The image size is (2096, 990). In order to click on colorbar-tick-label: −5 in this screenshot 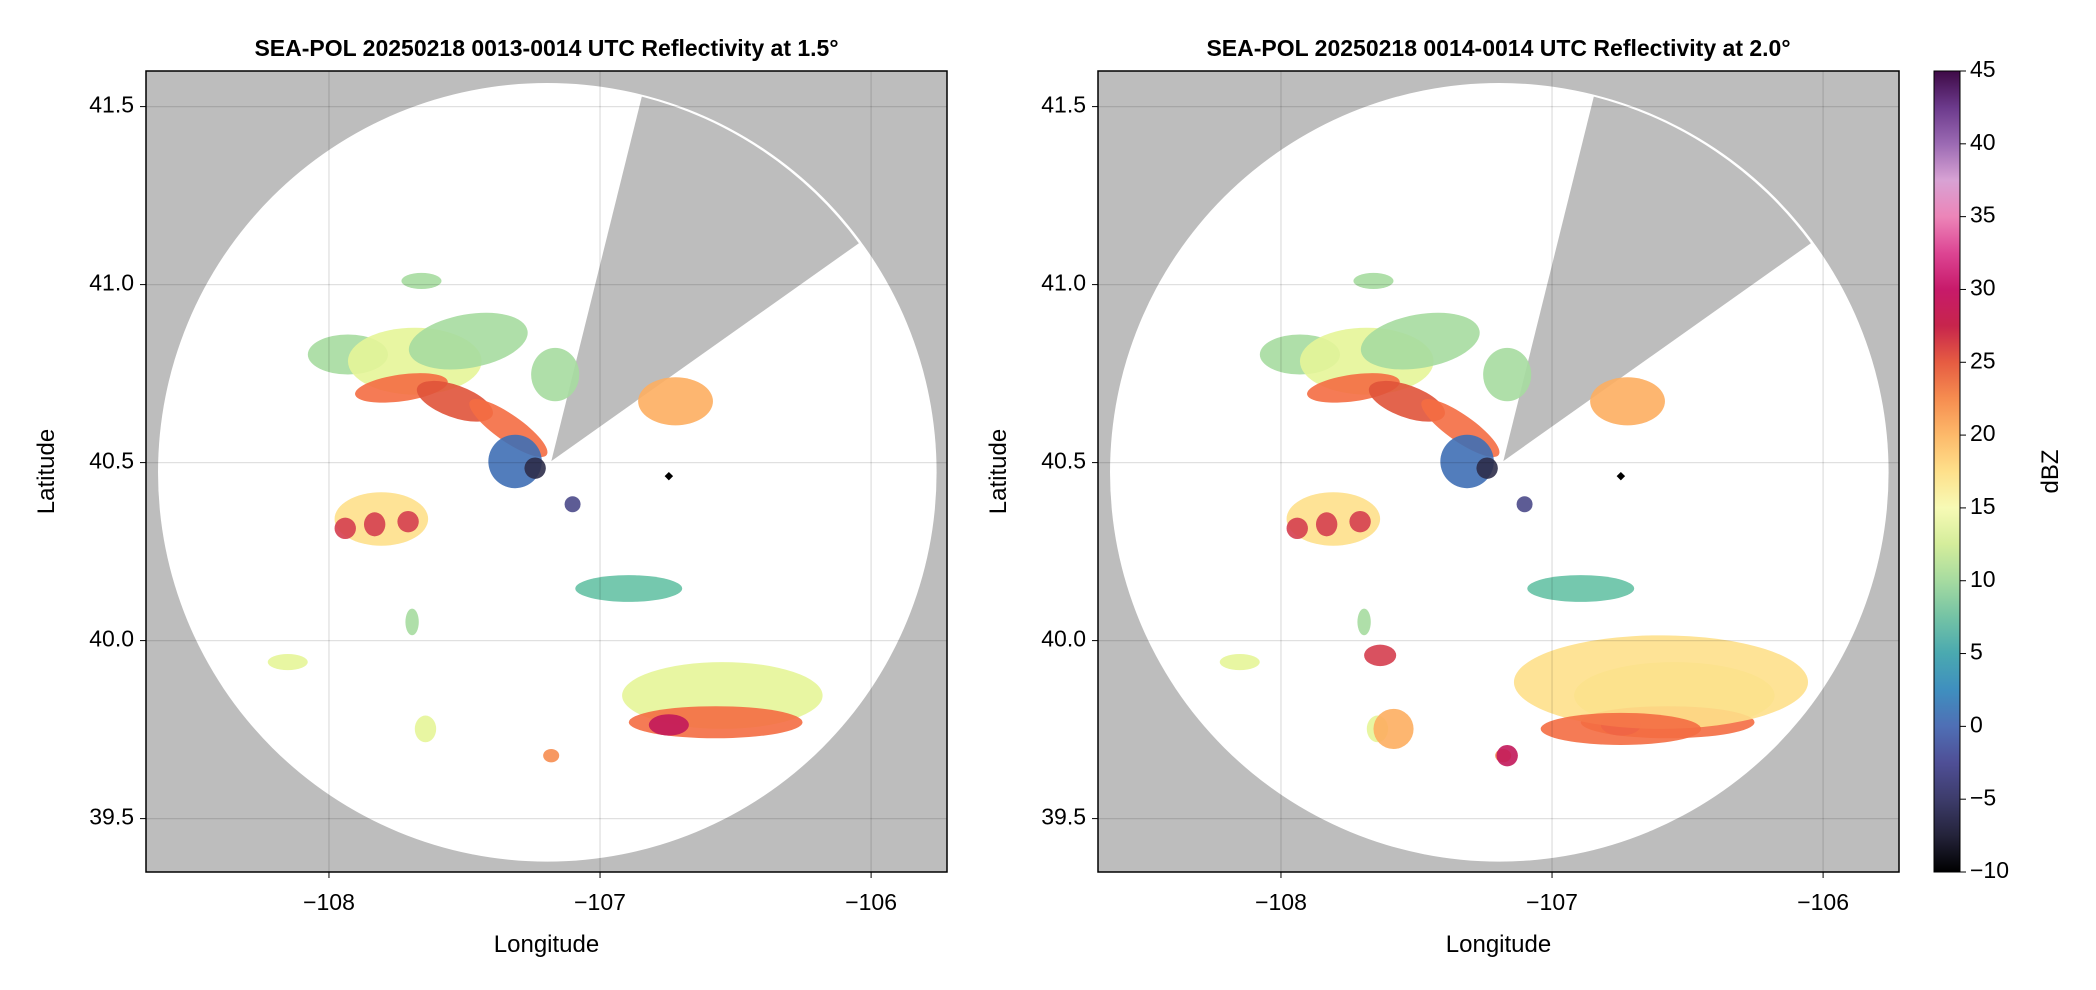, I will do `click(1983, 797)`.